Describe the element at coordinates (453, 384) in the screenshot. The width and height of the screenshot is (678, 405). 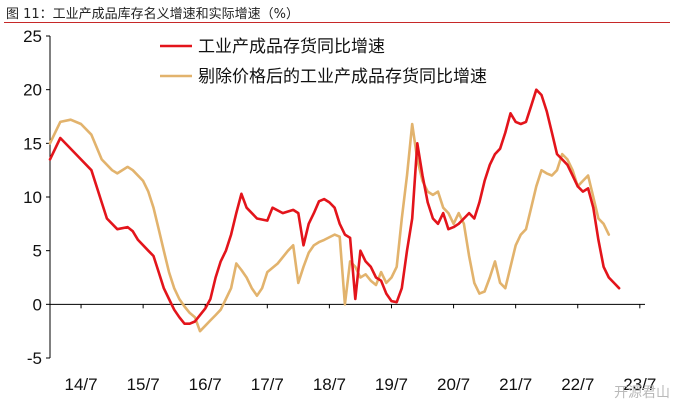
I see `x-tick-label: 20/7` at that location.